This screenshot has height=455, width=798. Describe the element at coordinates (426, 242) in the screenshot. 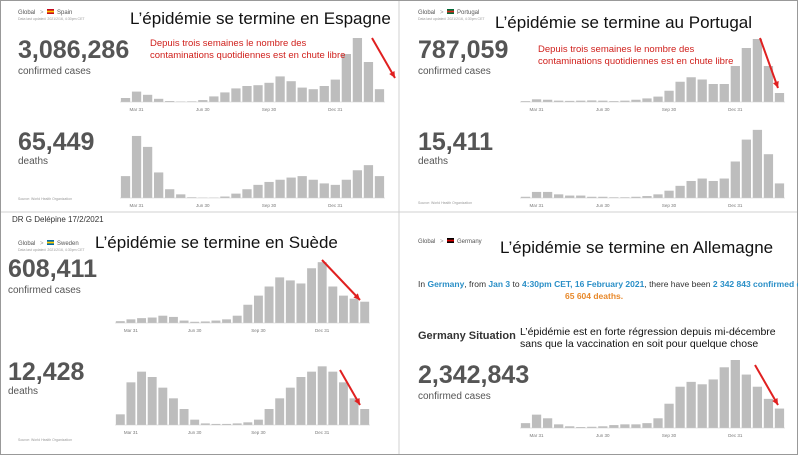

I see `breadcrumb: Global` at that location.